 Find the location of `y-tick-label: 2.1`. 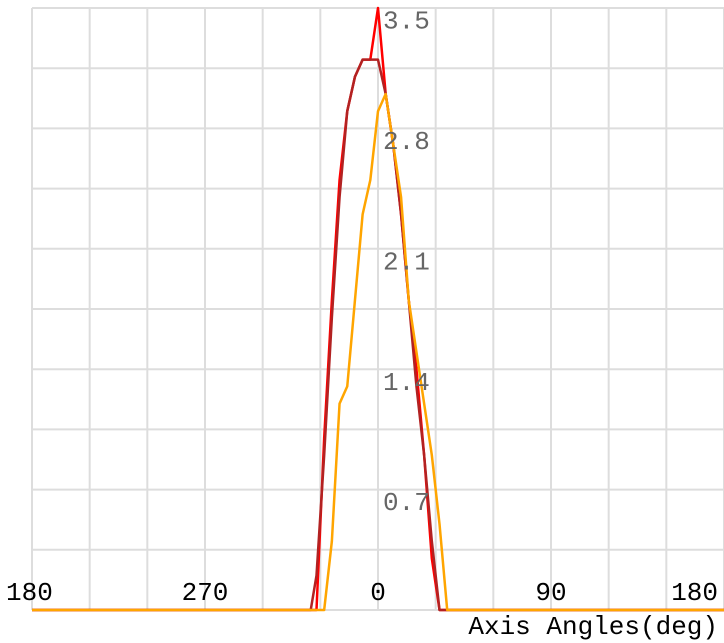

y-tick-label: 2.1 is located at coordinates (406, 262).